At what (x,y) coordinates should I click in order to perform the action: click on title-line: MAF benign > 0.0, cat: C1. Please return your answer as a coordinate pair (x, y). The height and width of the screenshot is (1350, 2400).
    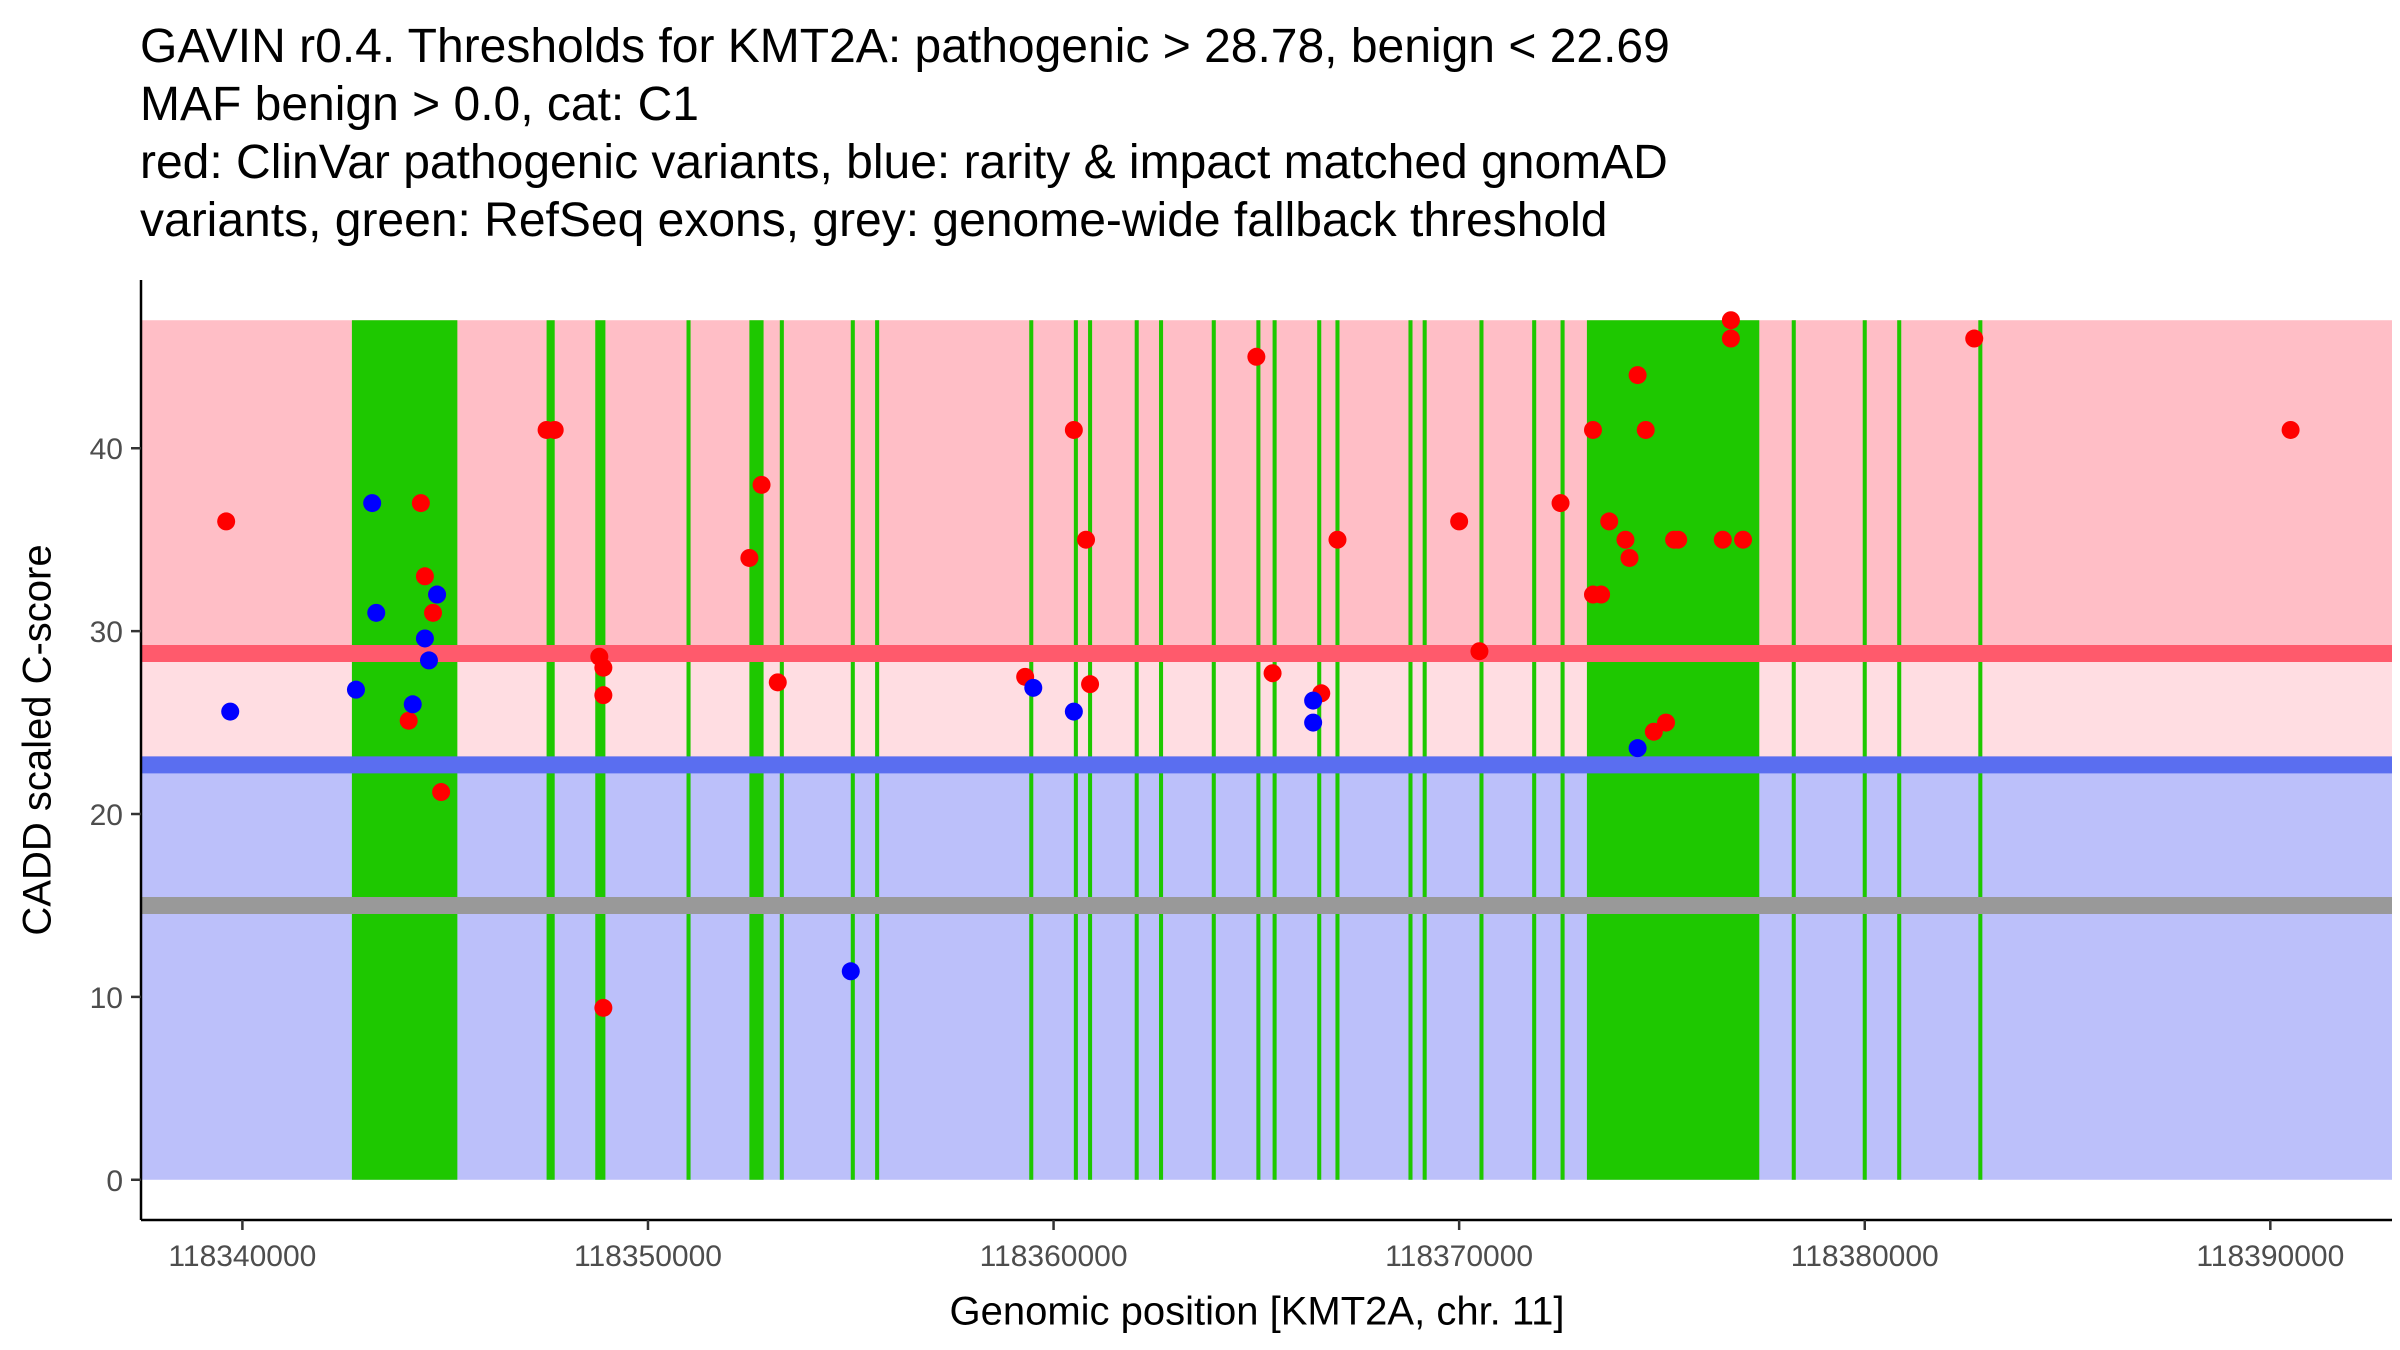
    Looking at the image, I should click on (419, 104).